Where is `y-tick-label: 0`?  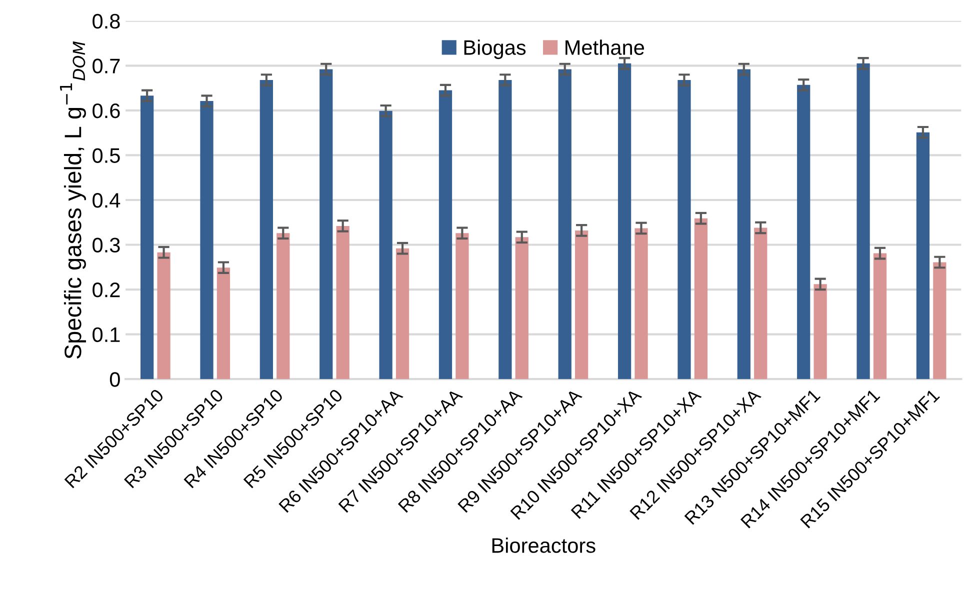
y-tick-label: 0 is located at coordinates (115, 379).